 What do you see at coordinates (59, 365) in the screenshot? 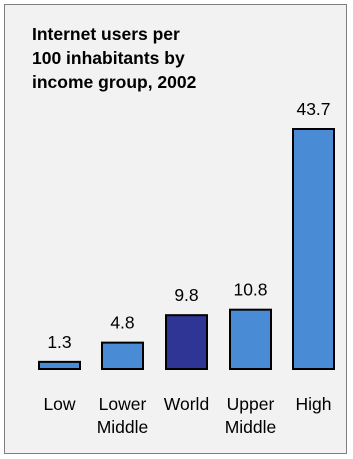
I see `bar-low` at bounding box center [59, 365].